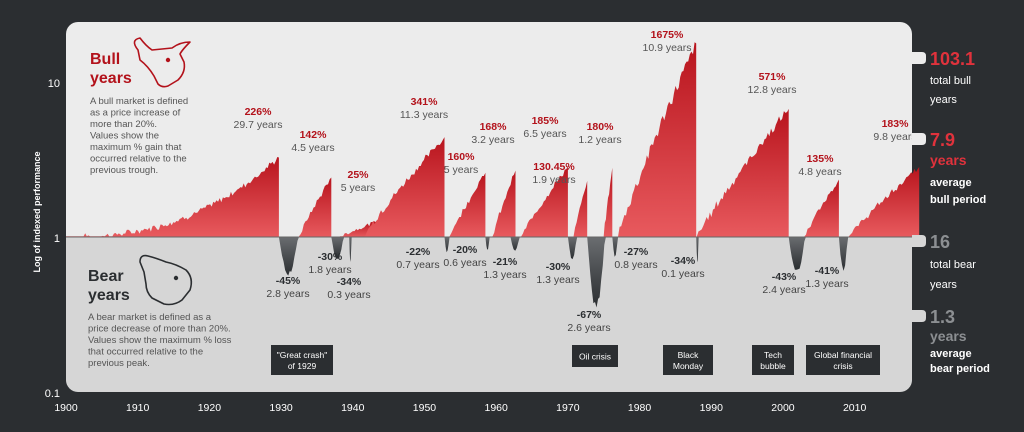 The image size is (1024, 432). What do you see at coordinates (504, 203) in the screenshot?
I see `bull-area-1959.5` at bounding box center [504, 203].